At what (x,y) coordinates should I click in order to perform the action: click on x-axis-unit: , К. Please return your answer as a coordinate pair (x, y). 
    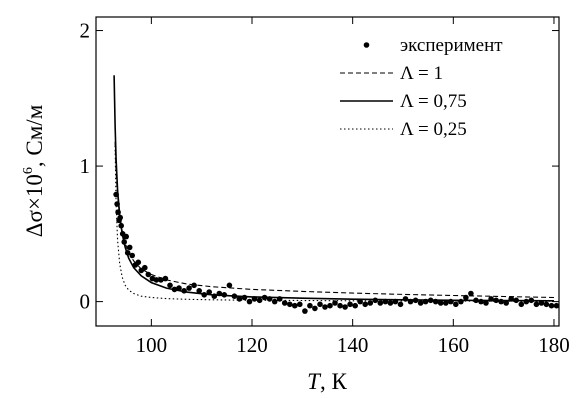
    Looking at the image, I should click on (334, 381).